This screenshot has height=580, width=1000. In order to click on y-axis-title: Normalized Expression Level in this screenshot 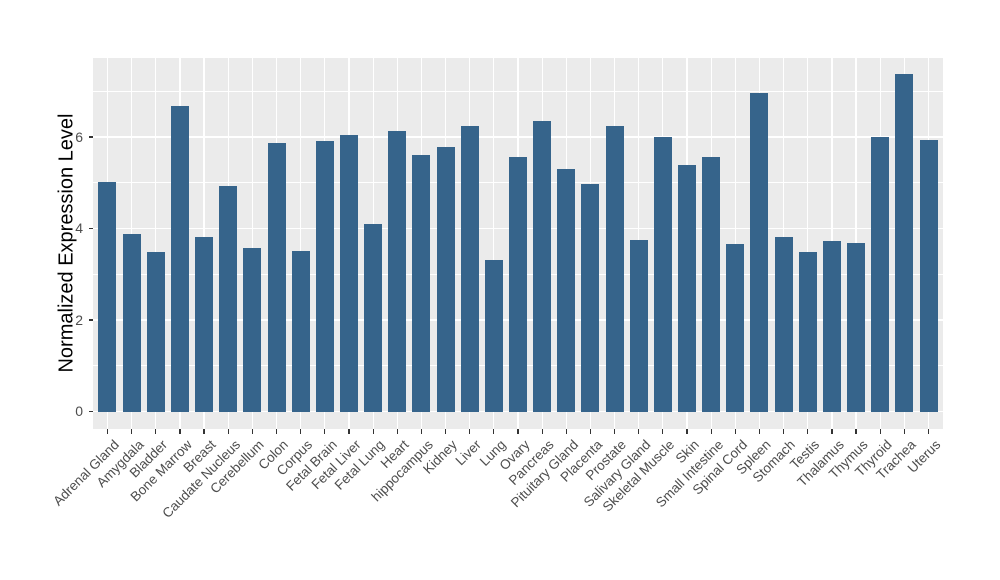, I will do `click(66, 243)`.